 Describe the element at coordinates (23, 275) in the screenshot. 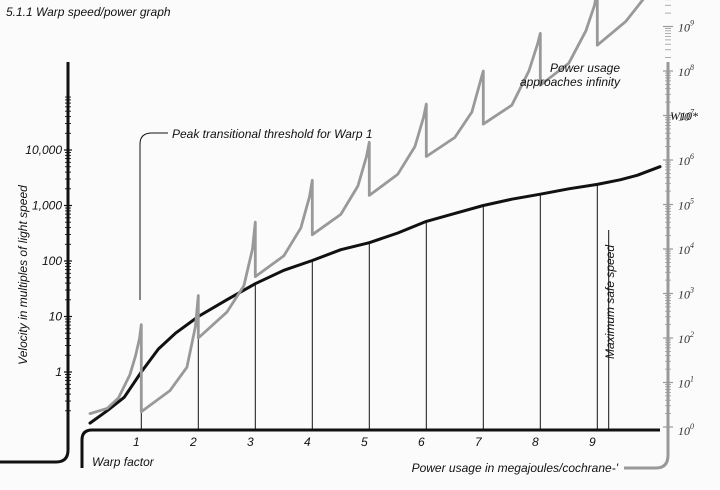

I see `left-axis-title: Velocity in multiples of light speed` at that location.